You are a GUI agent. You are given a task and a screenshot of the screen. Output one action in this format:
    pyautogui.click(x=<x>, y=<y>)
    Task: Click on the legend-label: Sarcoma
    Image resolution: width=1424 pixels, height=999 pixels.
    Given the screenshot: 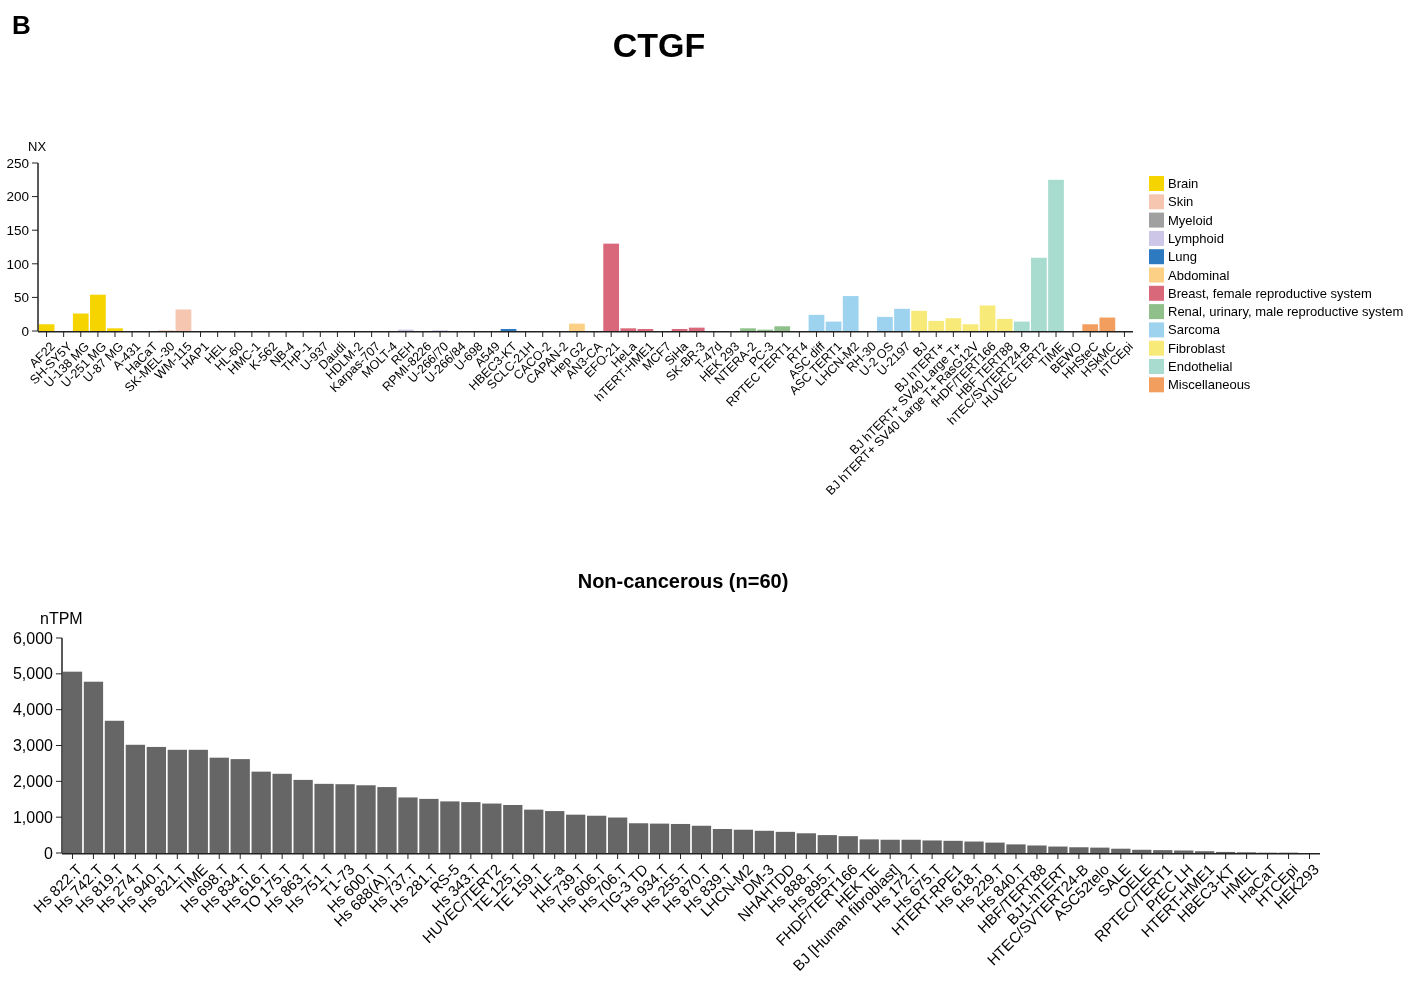 What is the action you would take?
    pyautogui.click(x=1194, y=330)
    